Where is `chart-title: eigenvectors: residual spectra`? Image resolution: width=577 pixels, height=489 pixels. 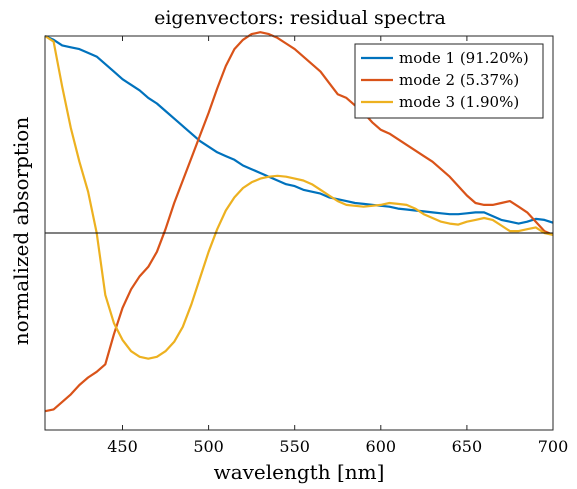
chart-title: eigenvectors: residual spectra is located at coordinates (300, 18).